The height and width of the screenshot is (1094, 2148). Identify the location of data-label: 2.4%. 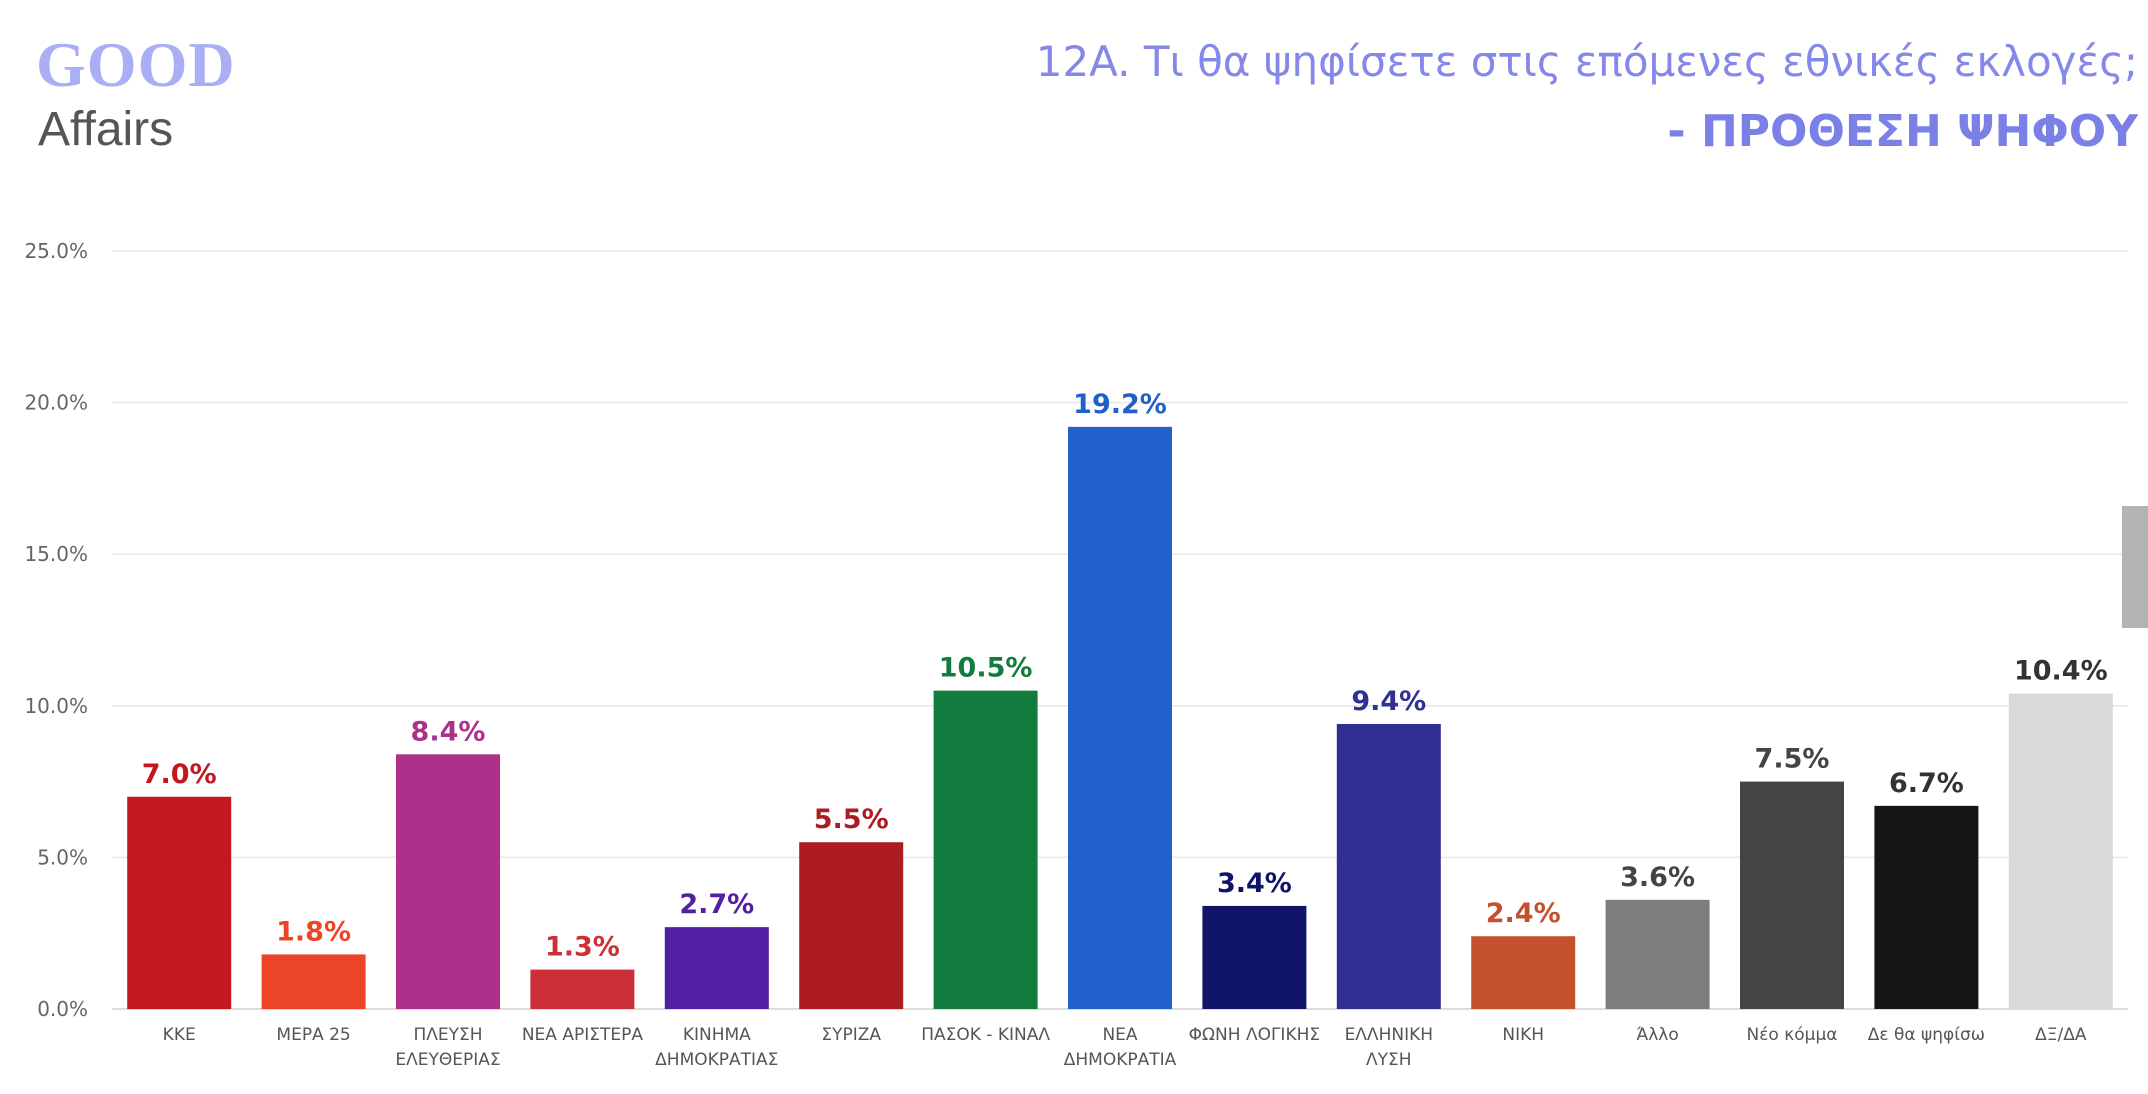
(1523, 913).